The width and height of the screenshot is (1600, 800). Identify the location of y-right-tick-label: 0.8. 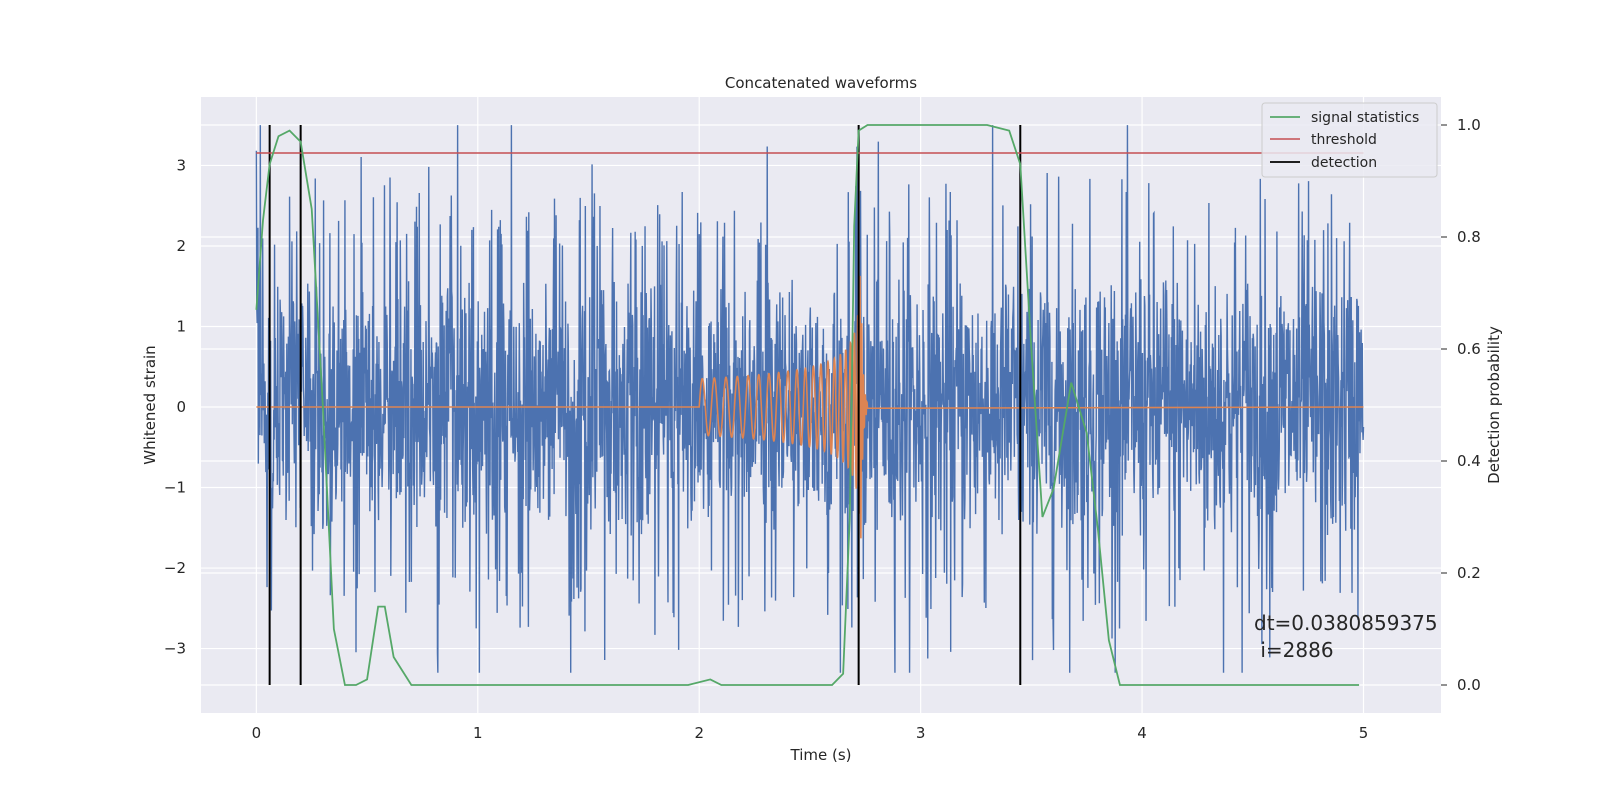
(1469, 237).